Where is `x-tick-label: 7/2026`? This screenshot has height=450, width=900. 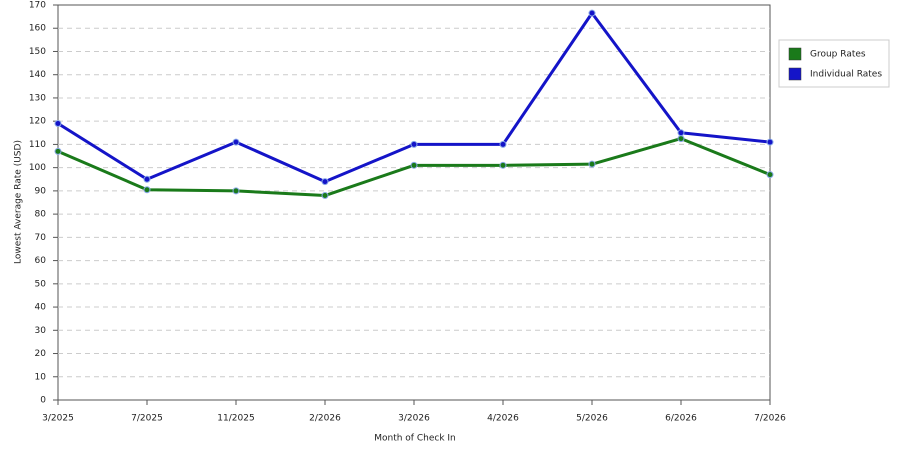
x-tick-label: 7/2026 is located at coordinates (770, 419).